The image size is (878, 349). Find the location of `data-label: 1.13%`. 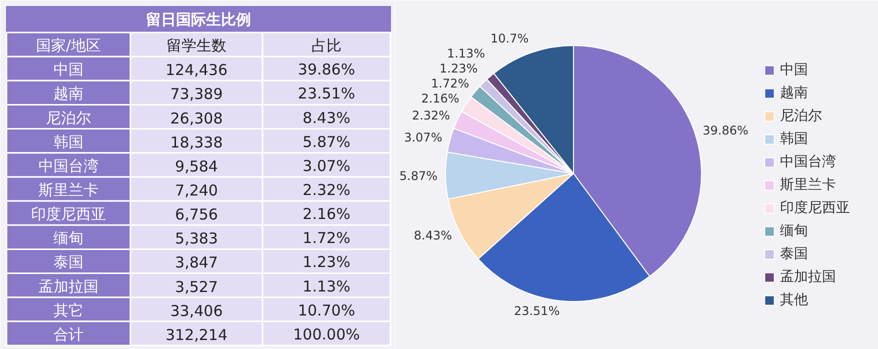

data-label: 1.13% is located at coordinates (466, 53).